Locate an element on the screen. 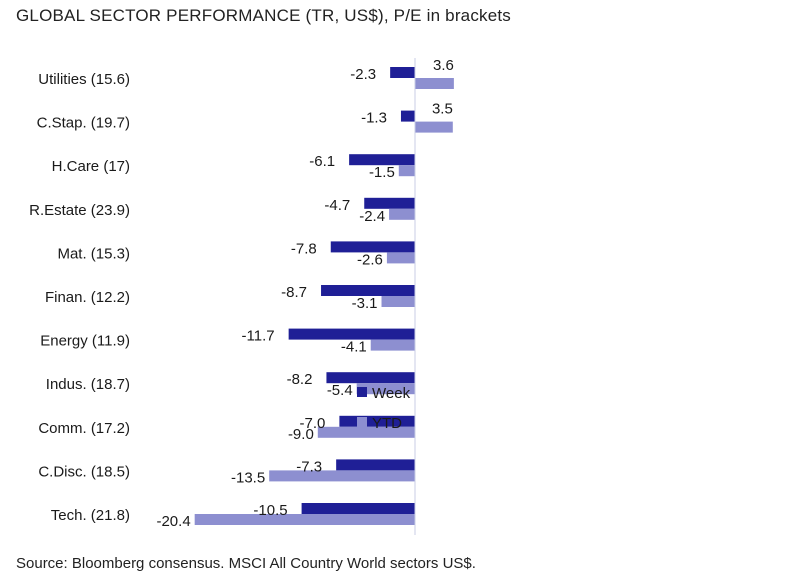 The height and width of the screenshot is (582, 800). value-label-week: -11.7 is located at coordinates (258, 336).